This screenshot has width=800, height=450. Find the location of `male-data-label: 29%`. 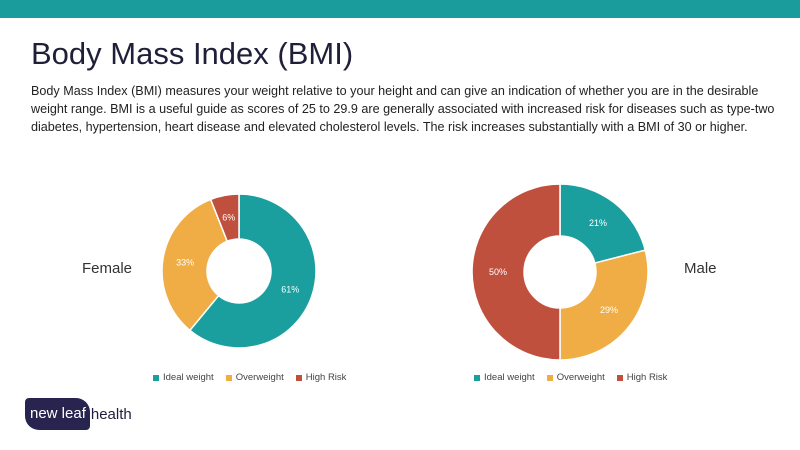

male-data-label: 29% is located at coordinates (609, 310).